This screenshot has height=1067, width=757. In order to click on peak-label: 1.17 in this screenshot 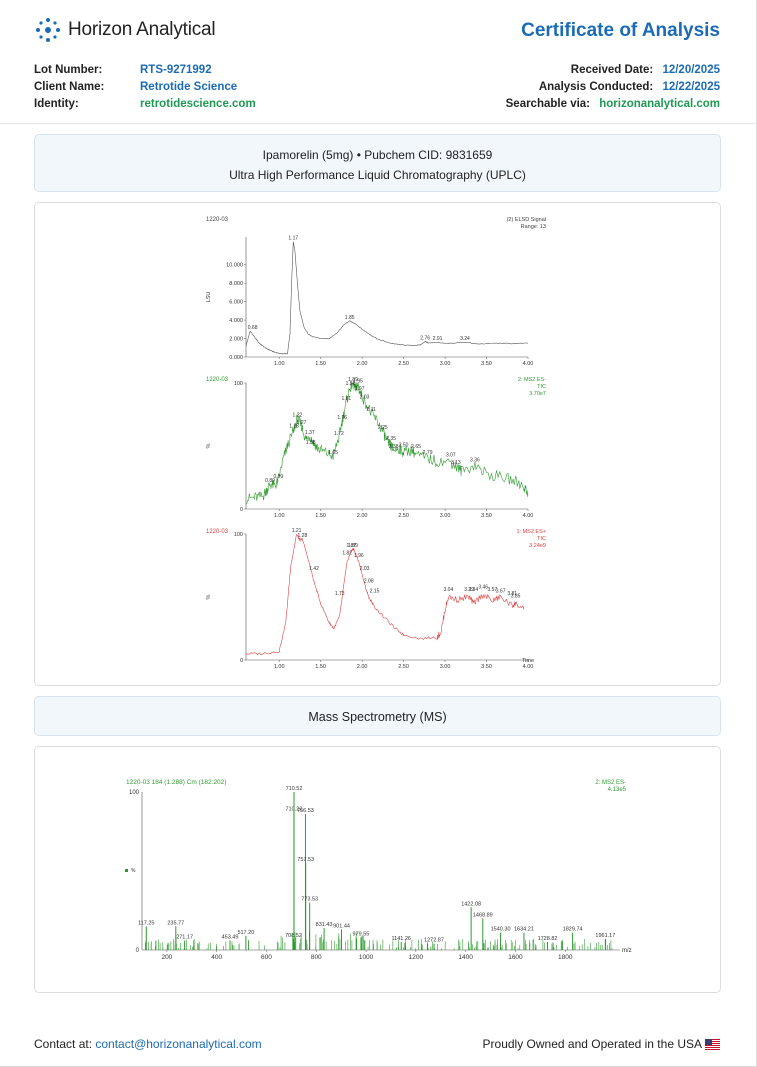, I will do `click(293, 239)`.